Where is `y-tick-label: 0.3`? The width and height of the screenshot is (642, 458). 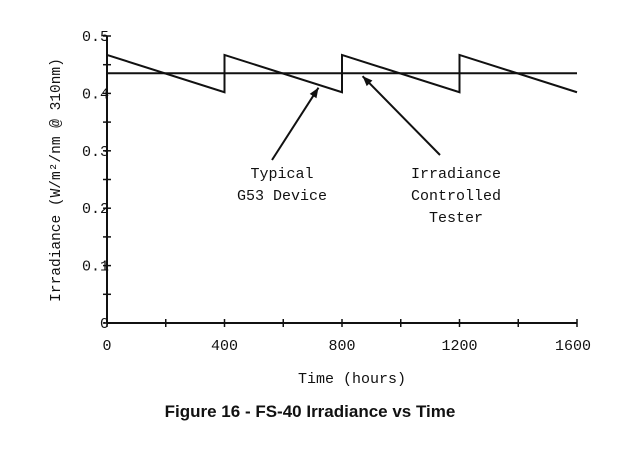 y-tick-label: 0.3 is located at coordinates (95, 152).